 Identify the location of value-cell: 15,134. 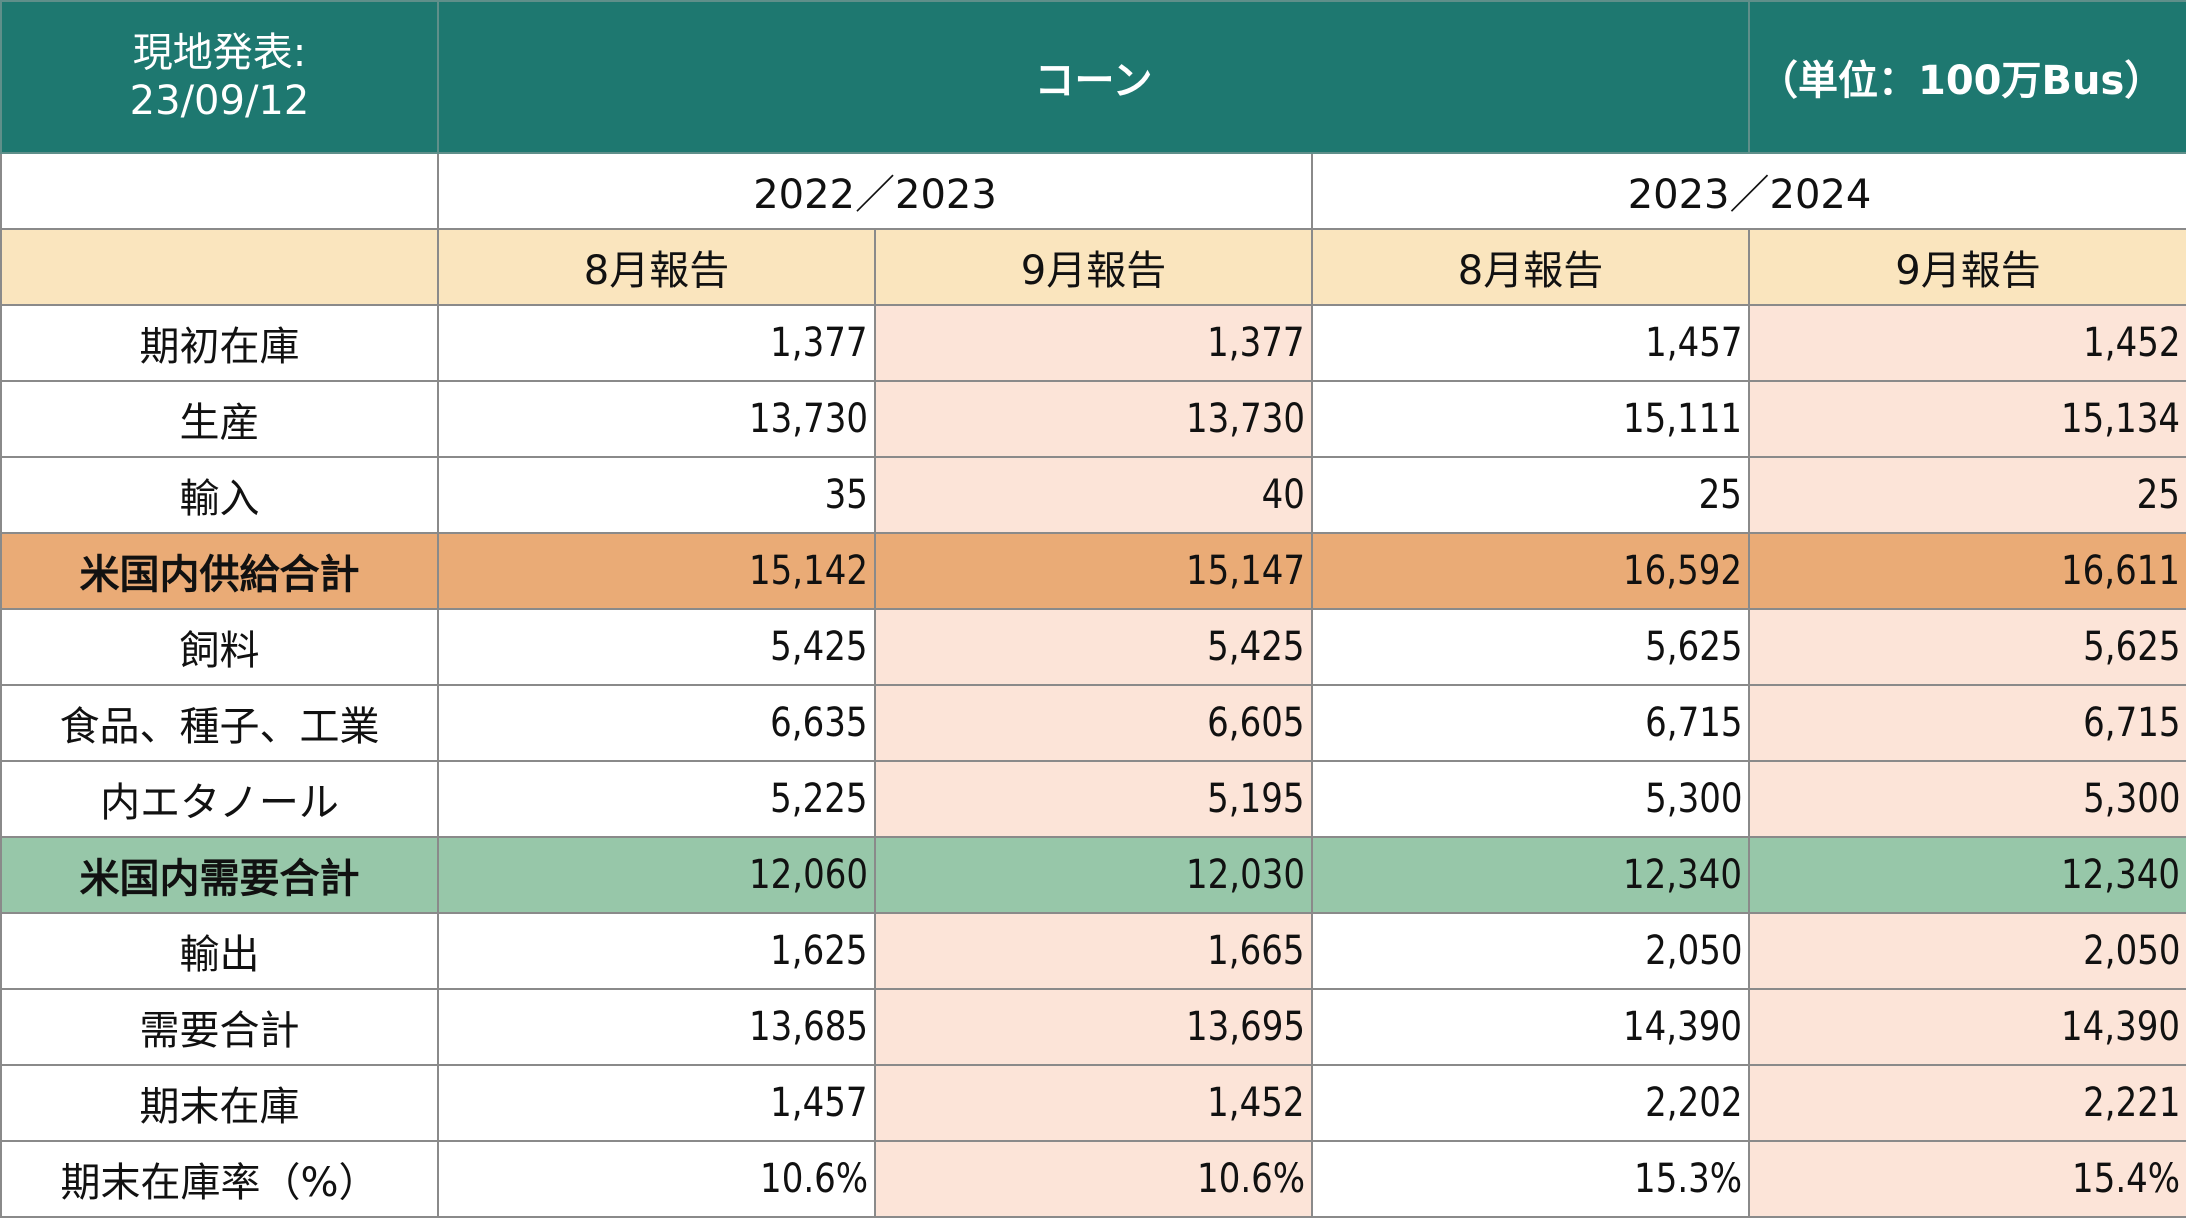
(1967, 419).